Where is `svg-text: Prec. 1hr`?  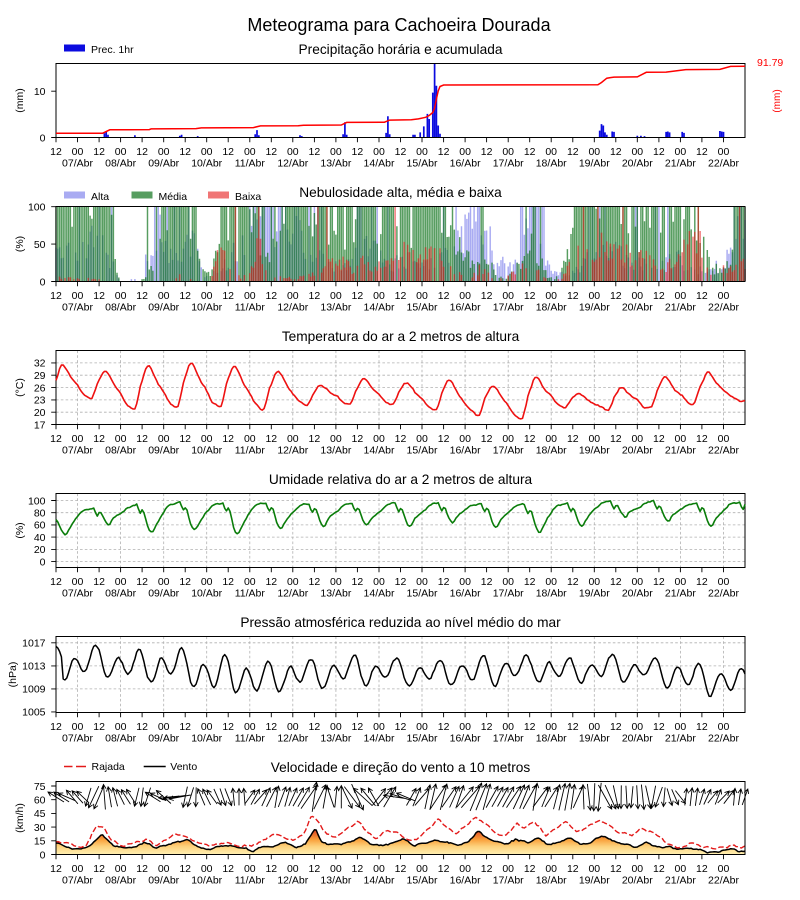 svg-text: Prec. 1hr is located at coordinates (112, 50).